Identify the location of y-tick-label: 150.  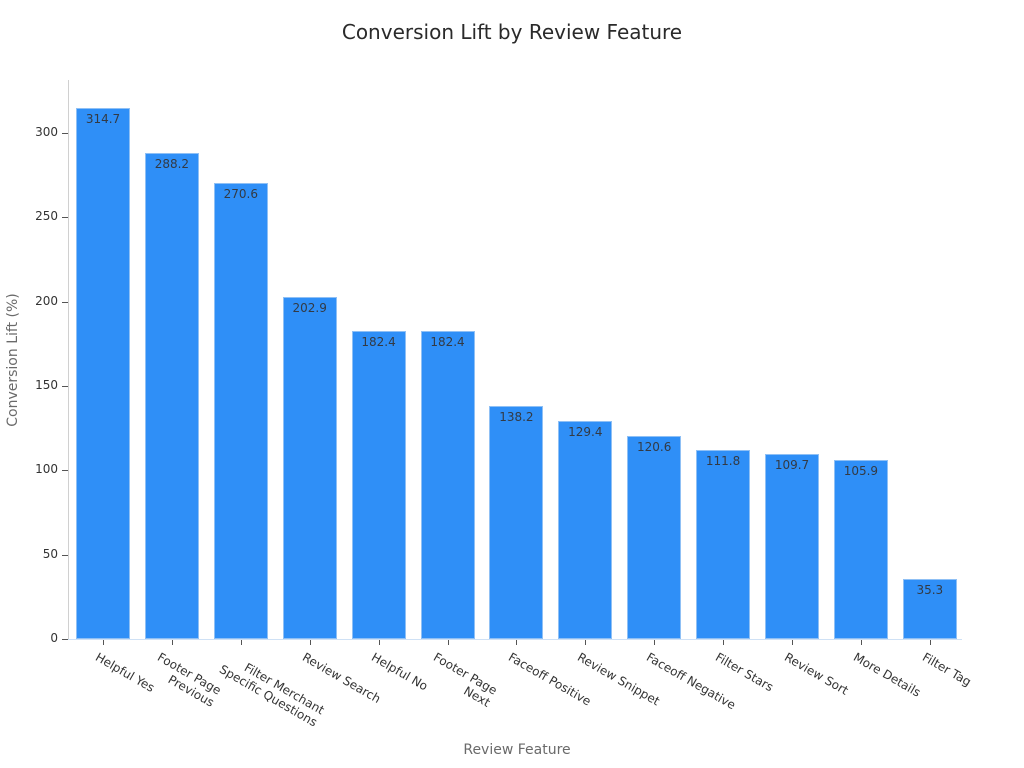
(46, 385).